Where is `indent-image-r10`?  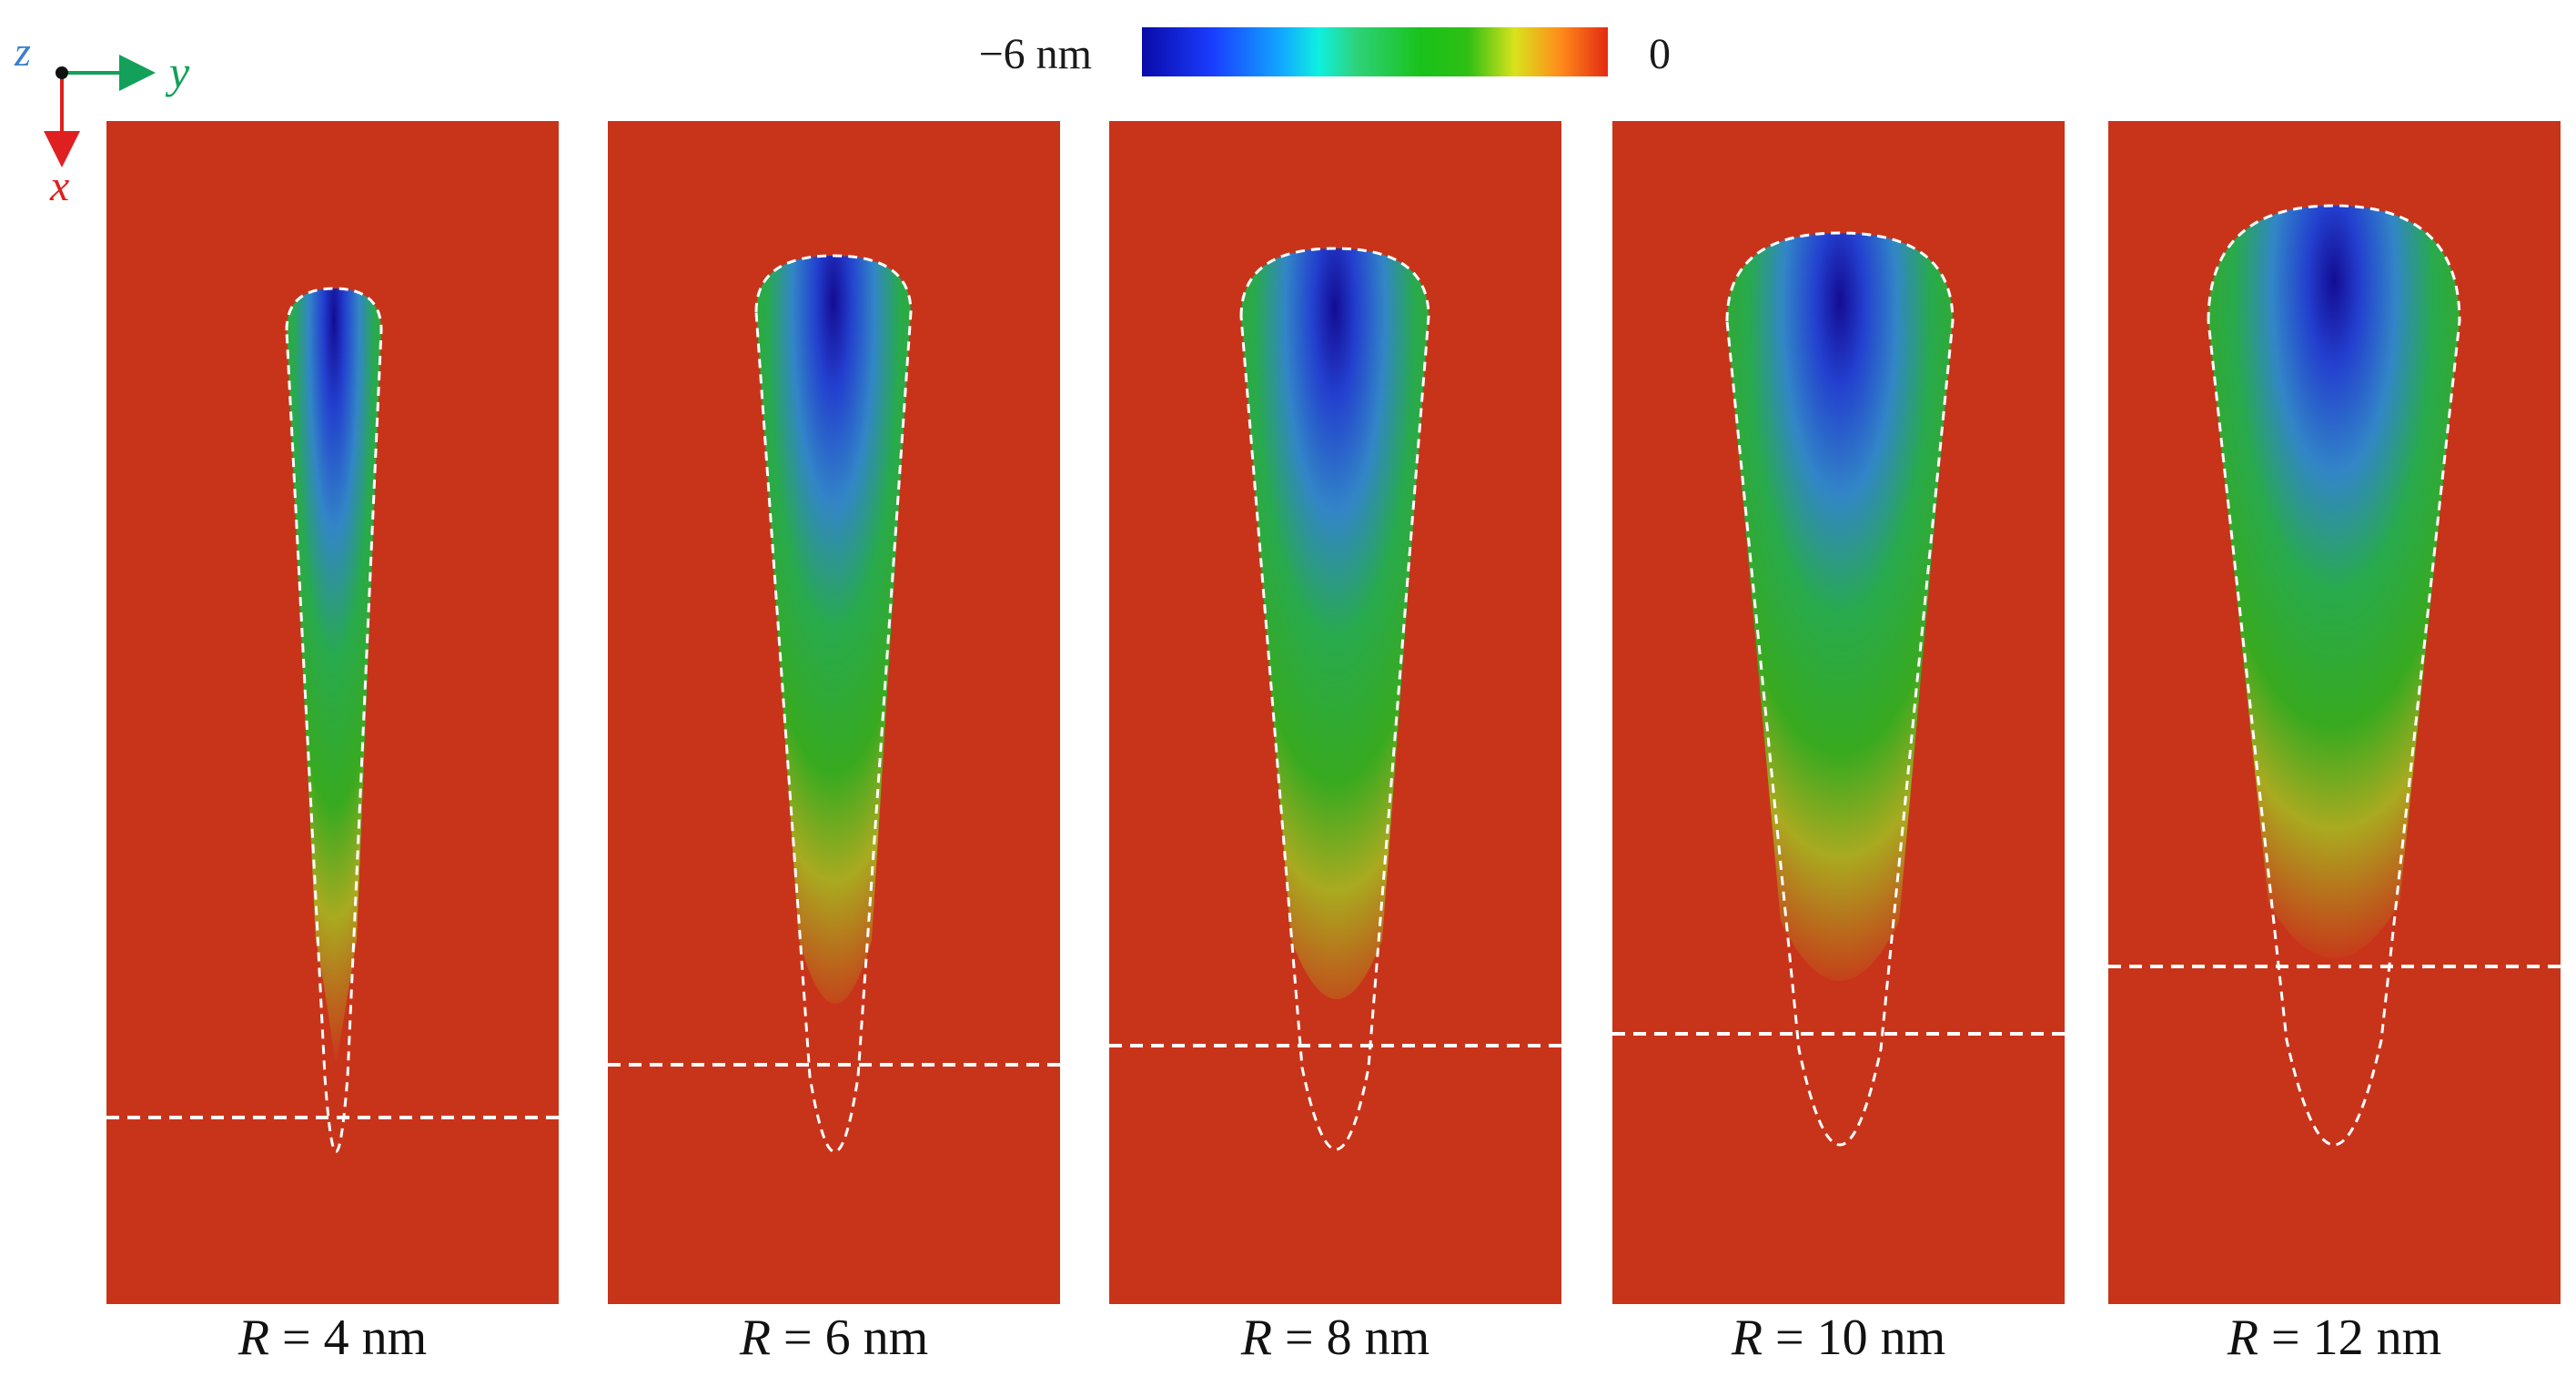
indent-image-r10 is located at coordinates (1838, 712).